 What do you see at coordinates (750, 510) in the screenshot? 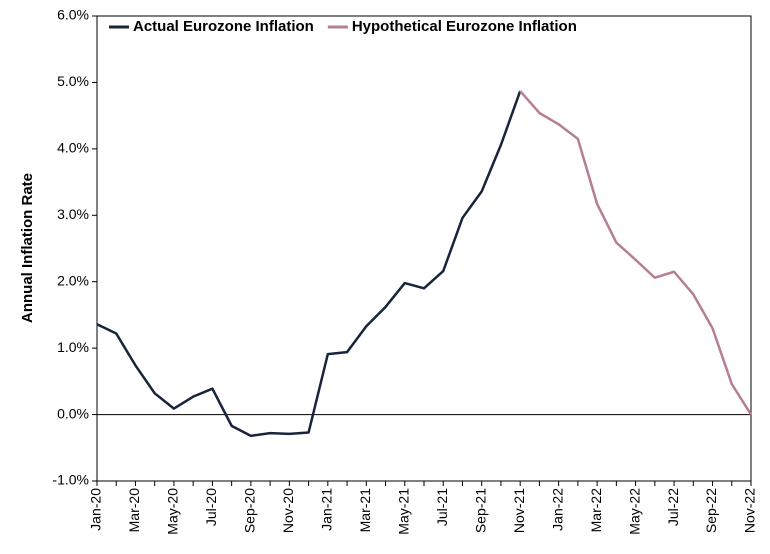
I see `x-tick-label: Nov-22` at bounding box center [750, 510].